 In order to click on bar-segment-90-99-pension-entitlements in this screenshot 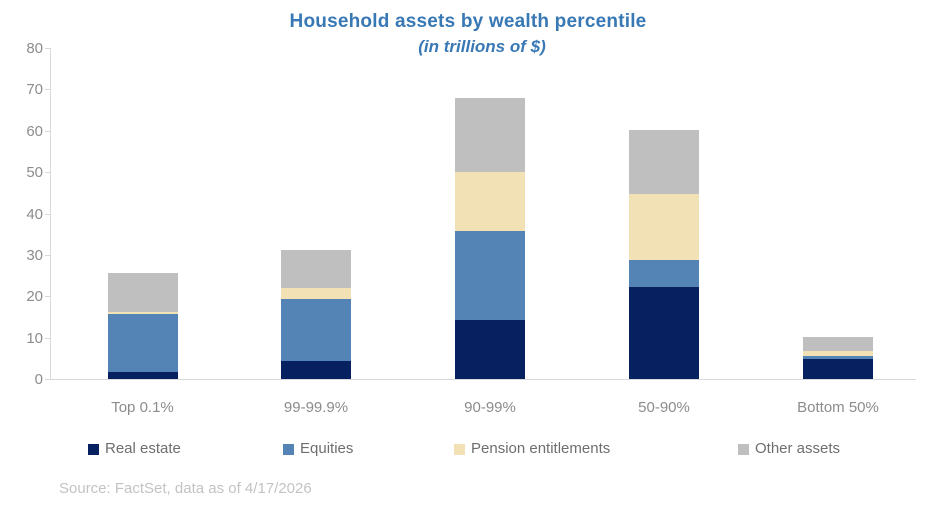, I will do `click(490, 201)`.